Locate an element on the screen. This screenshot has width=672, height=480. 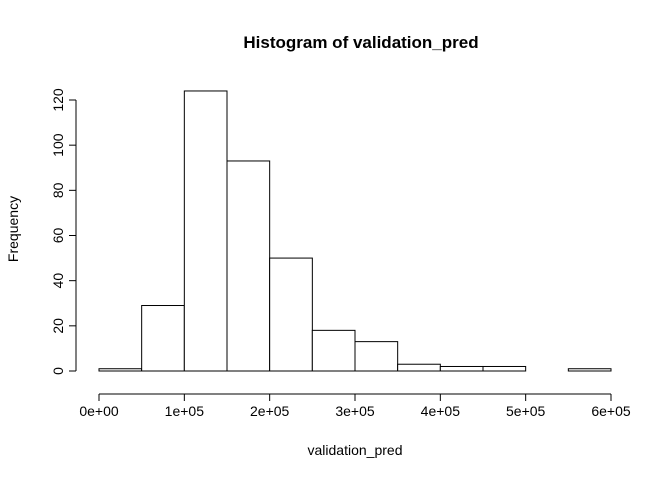
y-axis: 0 20 40 60 80 100 120 is located at coordinates (63, 231).